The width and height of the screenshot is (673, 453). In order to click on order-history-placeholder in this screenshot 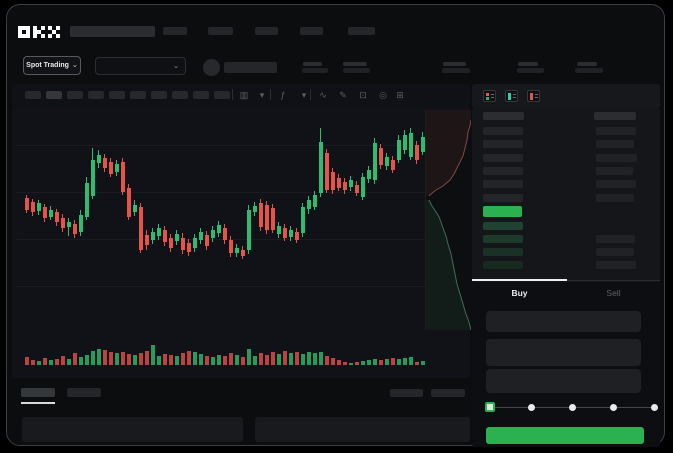, I will do `click(362, 429)`.